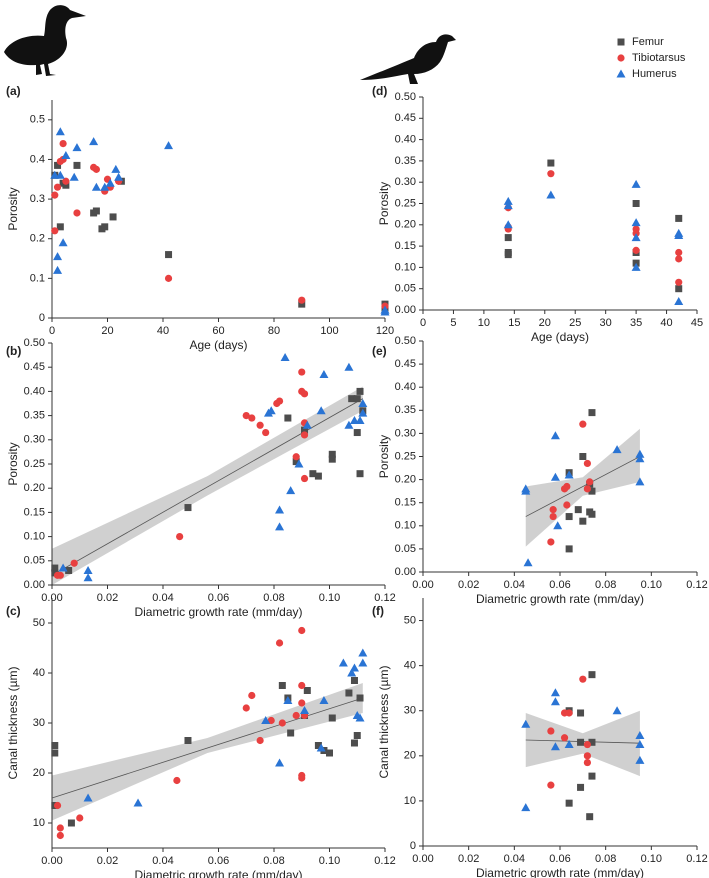 The width and height of the screenshot is (709, 878). Describe the element at coordinates (39, 823) in the screenshot. I see `y-tick-label: 10` at that location.